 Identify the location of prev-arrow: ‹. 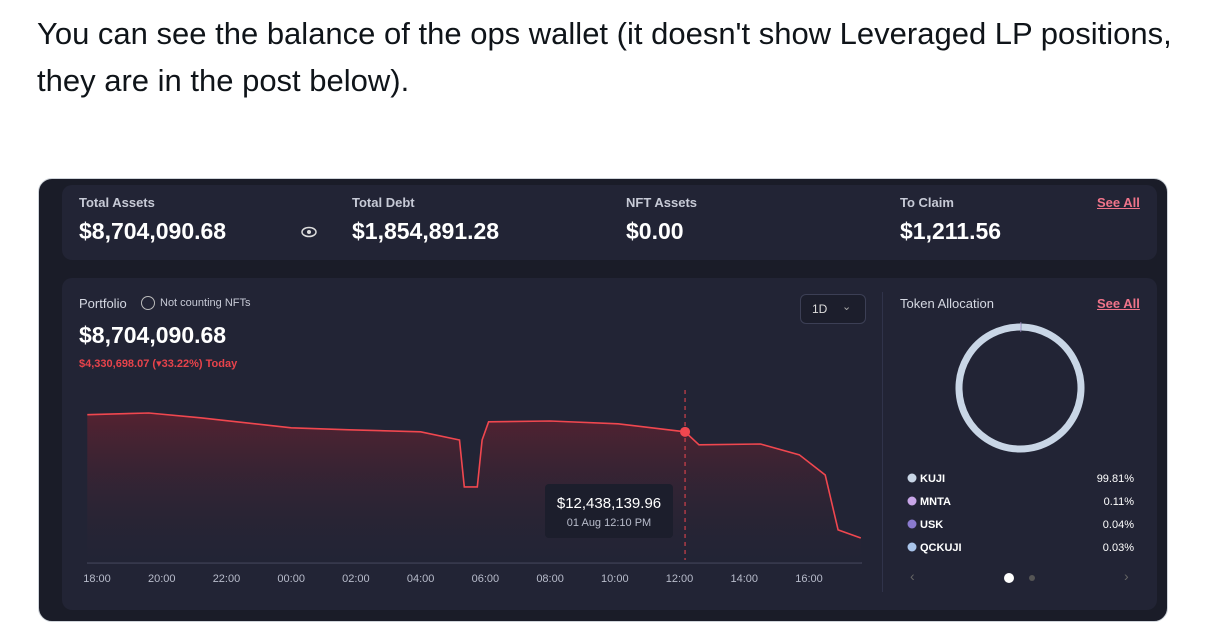
(912, 576).